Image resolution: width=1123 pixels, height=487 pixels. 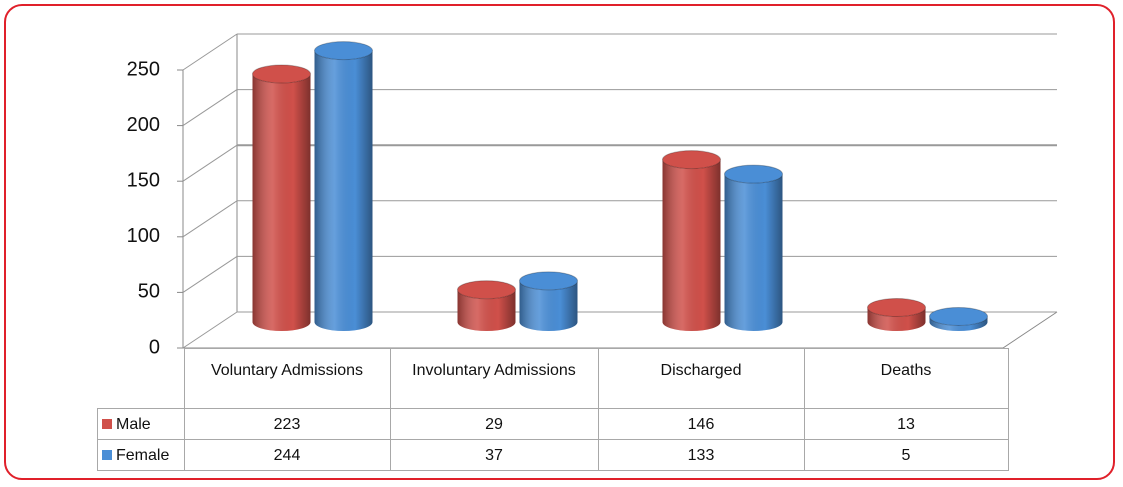 What do you see at coordinates (701, 378) in the screenshot?
I see `category-label: Discharged` at bounding box center [701, 378].